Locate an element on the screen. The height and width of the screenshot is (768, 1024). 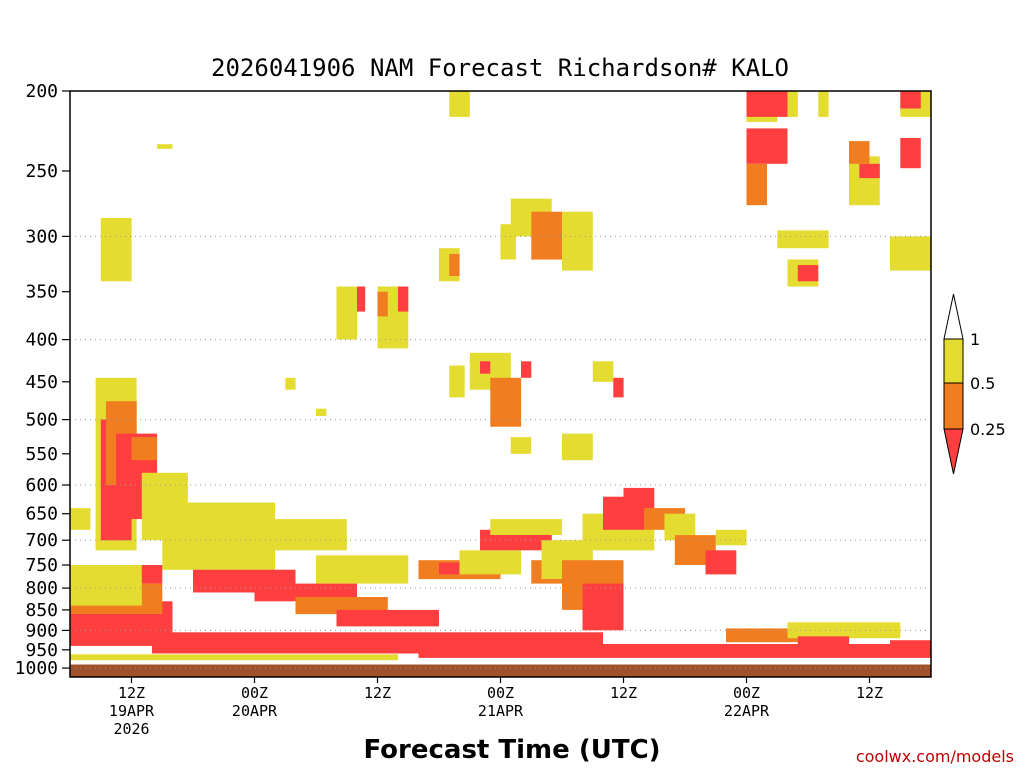
x-tick-label-2-0: 12Z is located at coordinates (377, 693).